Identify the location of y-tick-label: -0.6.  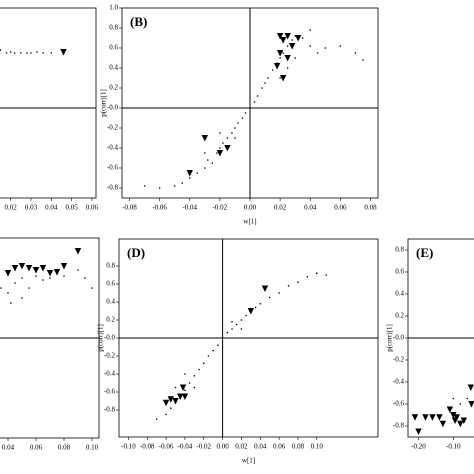
(110, 392).